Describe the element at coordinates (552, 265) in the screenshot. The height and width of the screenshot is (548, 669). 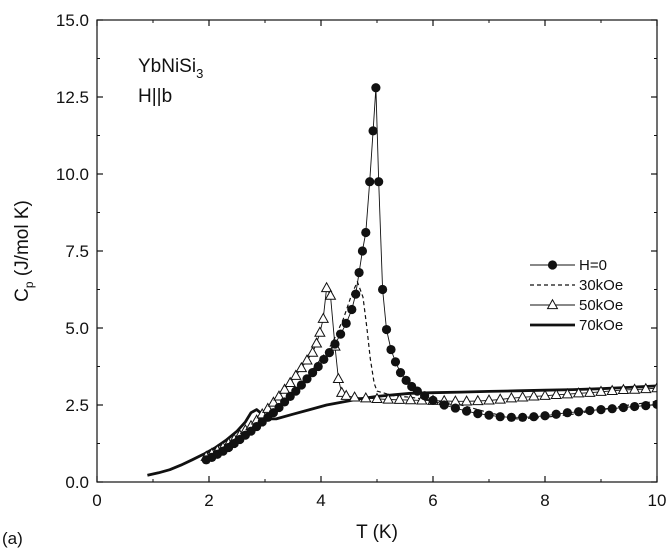
I see `legend-marker-circle` at that location.